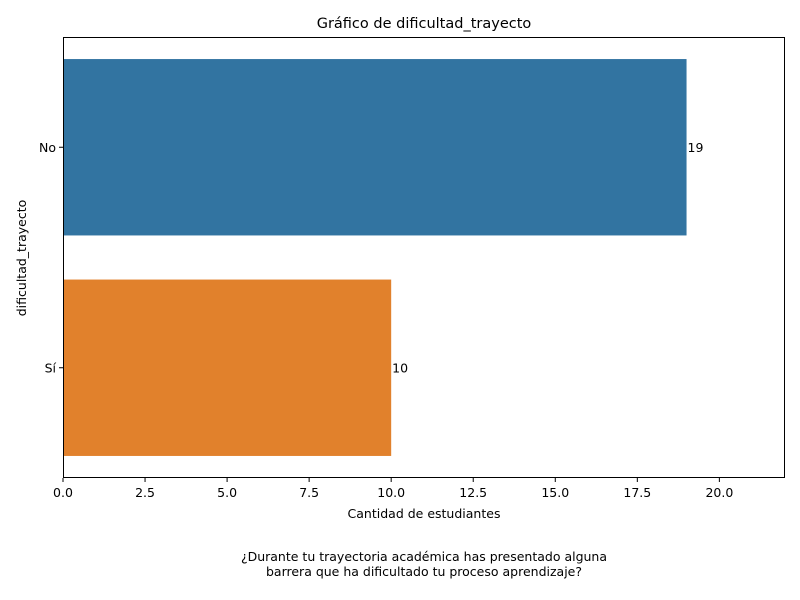 The width and height of the screenshot is (800, 600). I want to click on x-tick-label-6: 15.0, so click(555, 492).